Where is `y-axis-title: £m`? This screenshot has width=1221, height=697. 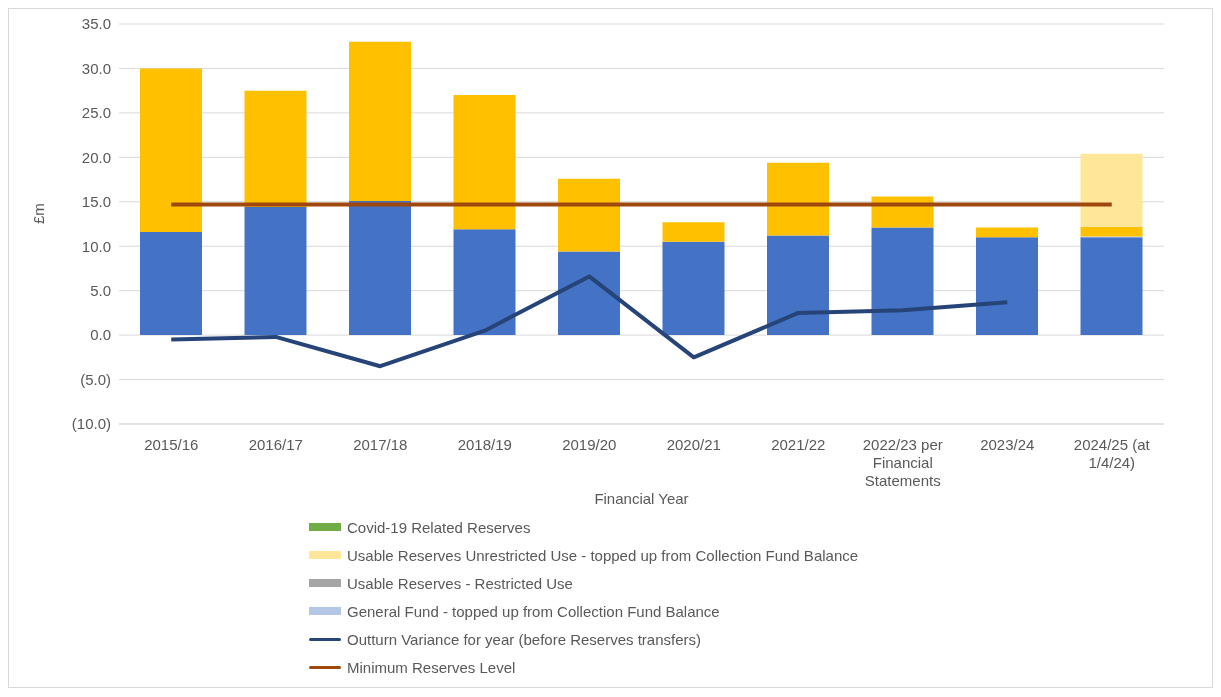
y-axis-title: £m is located at coordinates (39, 213).